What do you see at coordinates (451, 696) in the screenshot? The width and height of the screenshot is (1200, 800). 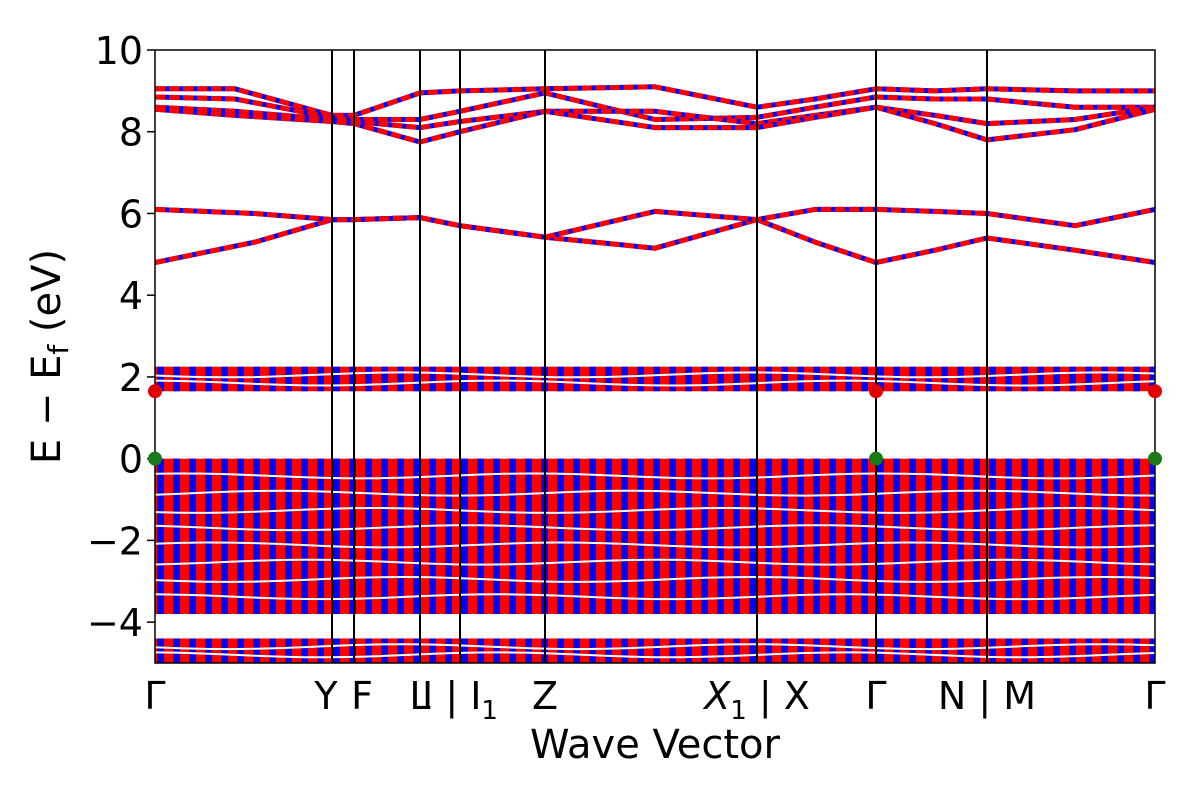 I see `x-tick-label-main: I | I` at bounding box center [451, 696].